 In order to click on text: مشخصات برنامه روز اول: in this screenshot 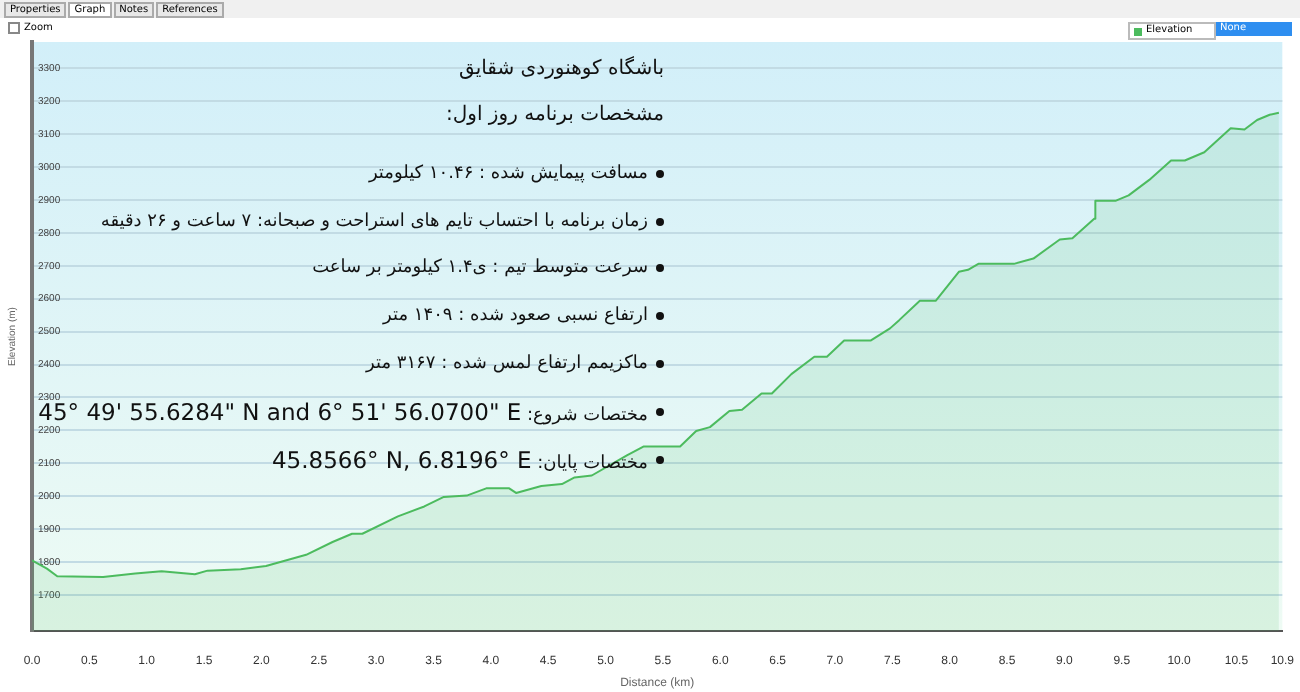, I will do `click(554, 117)`.